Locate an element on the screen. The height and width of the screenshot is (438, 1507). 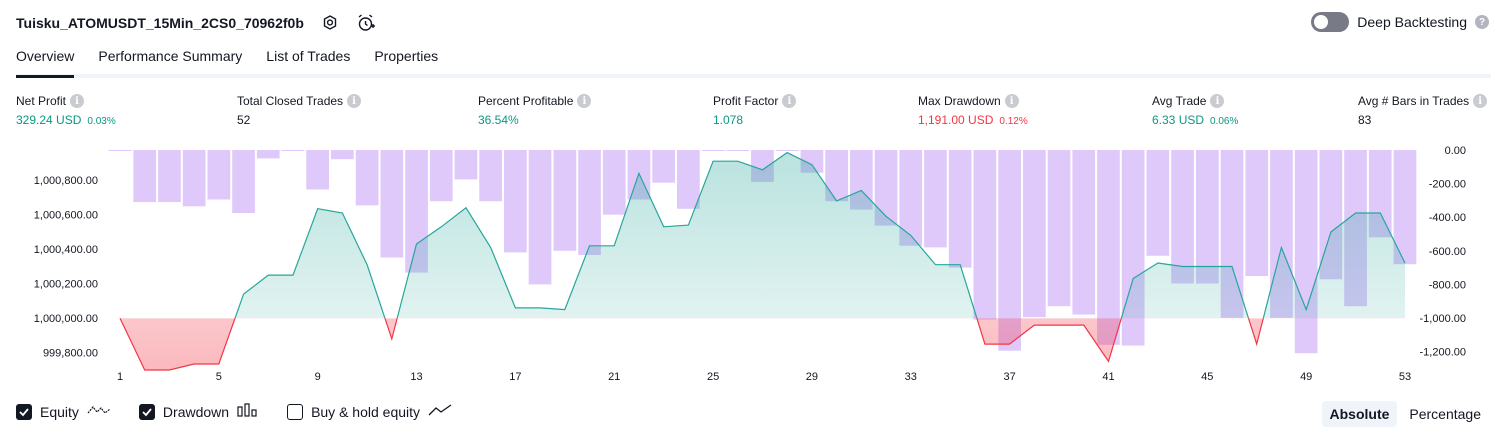
metric-avg-trade: Avg Trade i 6.33 USD 0.06% is located at coordinates (1195, 109).